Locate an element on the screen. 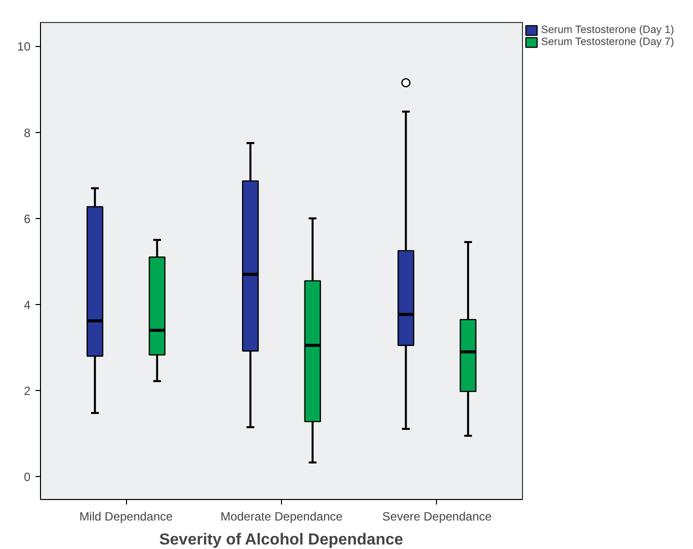 This screenshot has height=549, width=693. y-tick-label: 6 is located at coordinates (27, 219).